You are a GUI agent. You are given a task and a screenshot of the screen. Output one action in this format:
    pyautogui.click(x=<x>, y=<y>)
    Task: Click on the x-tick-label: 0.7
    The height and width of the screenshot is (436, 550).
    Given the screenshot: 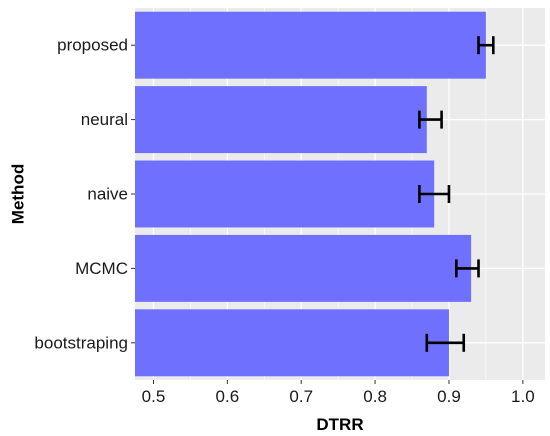 What is the action you would take?
    pyautogui.click(x=301, y=396)
    